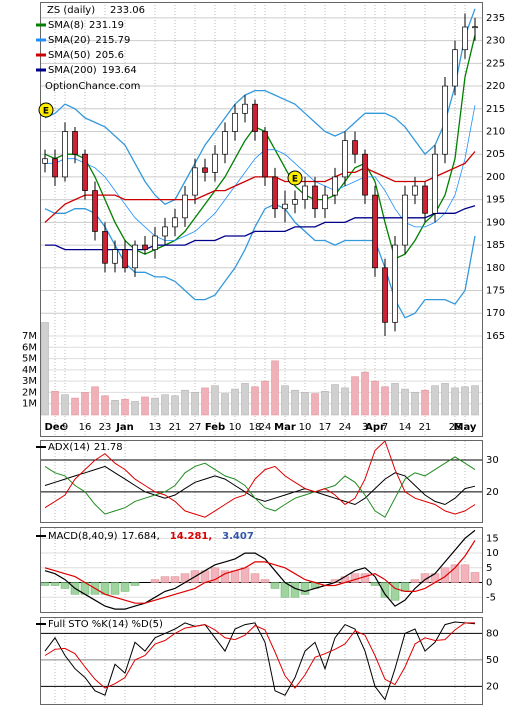 Image resolution: width=526 pixels, height=706 pixels. Describe the element at coordinates (127, 10) in the screenshot. I see `last-price: 233.06` at that location.